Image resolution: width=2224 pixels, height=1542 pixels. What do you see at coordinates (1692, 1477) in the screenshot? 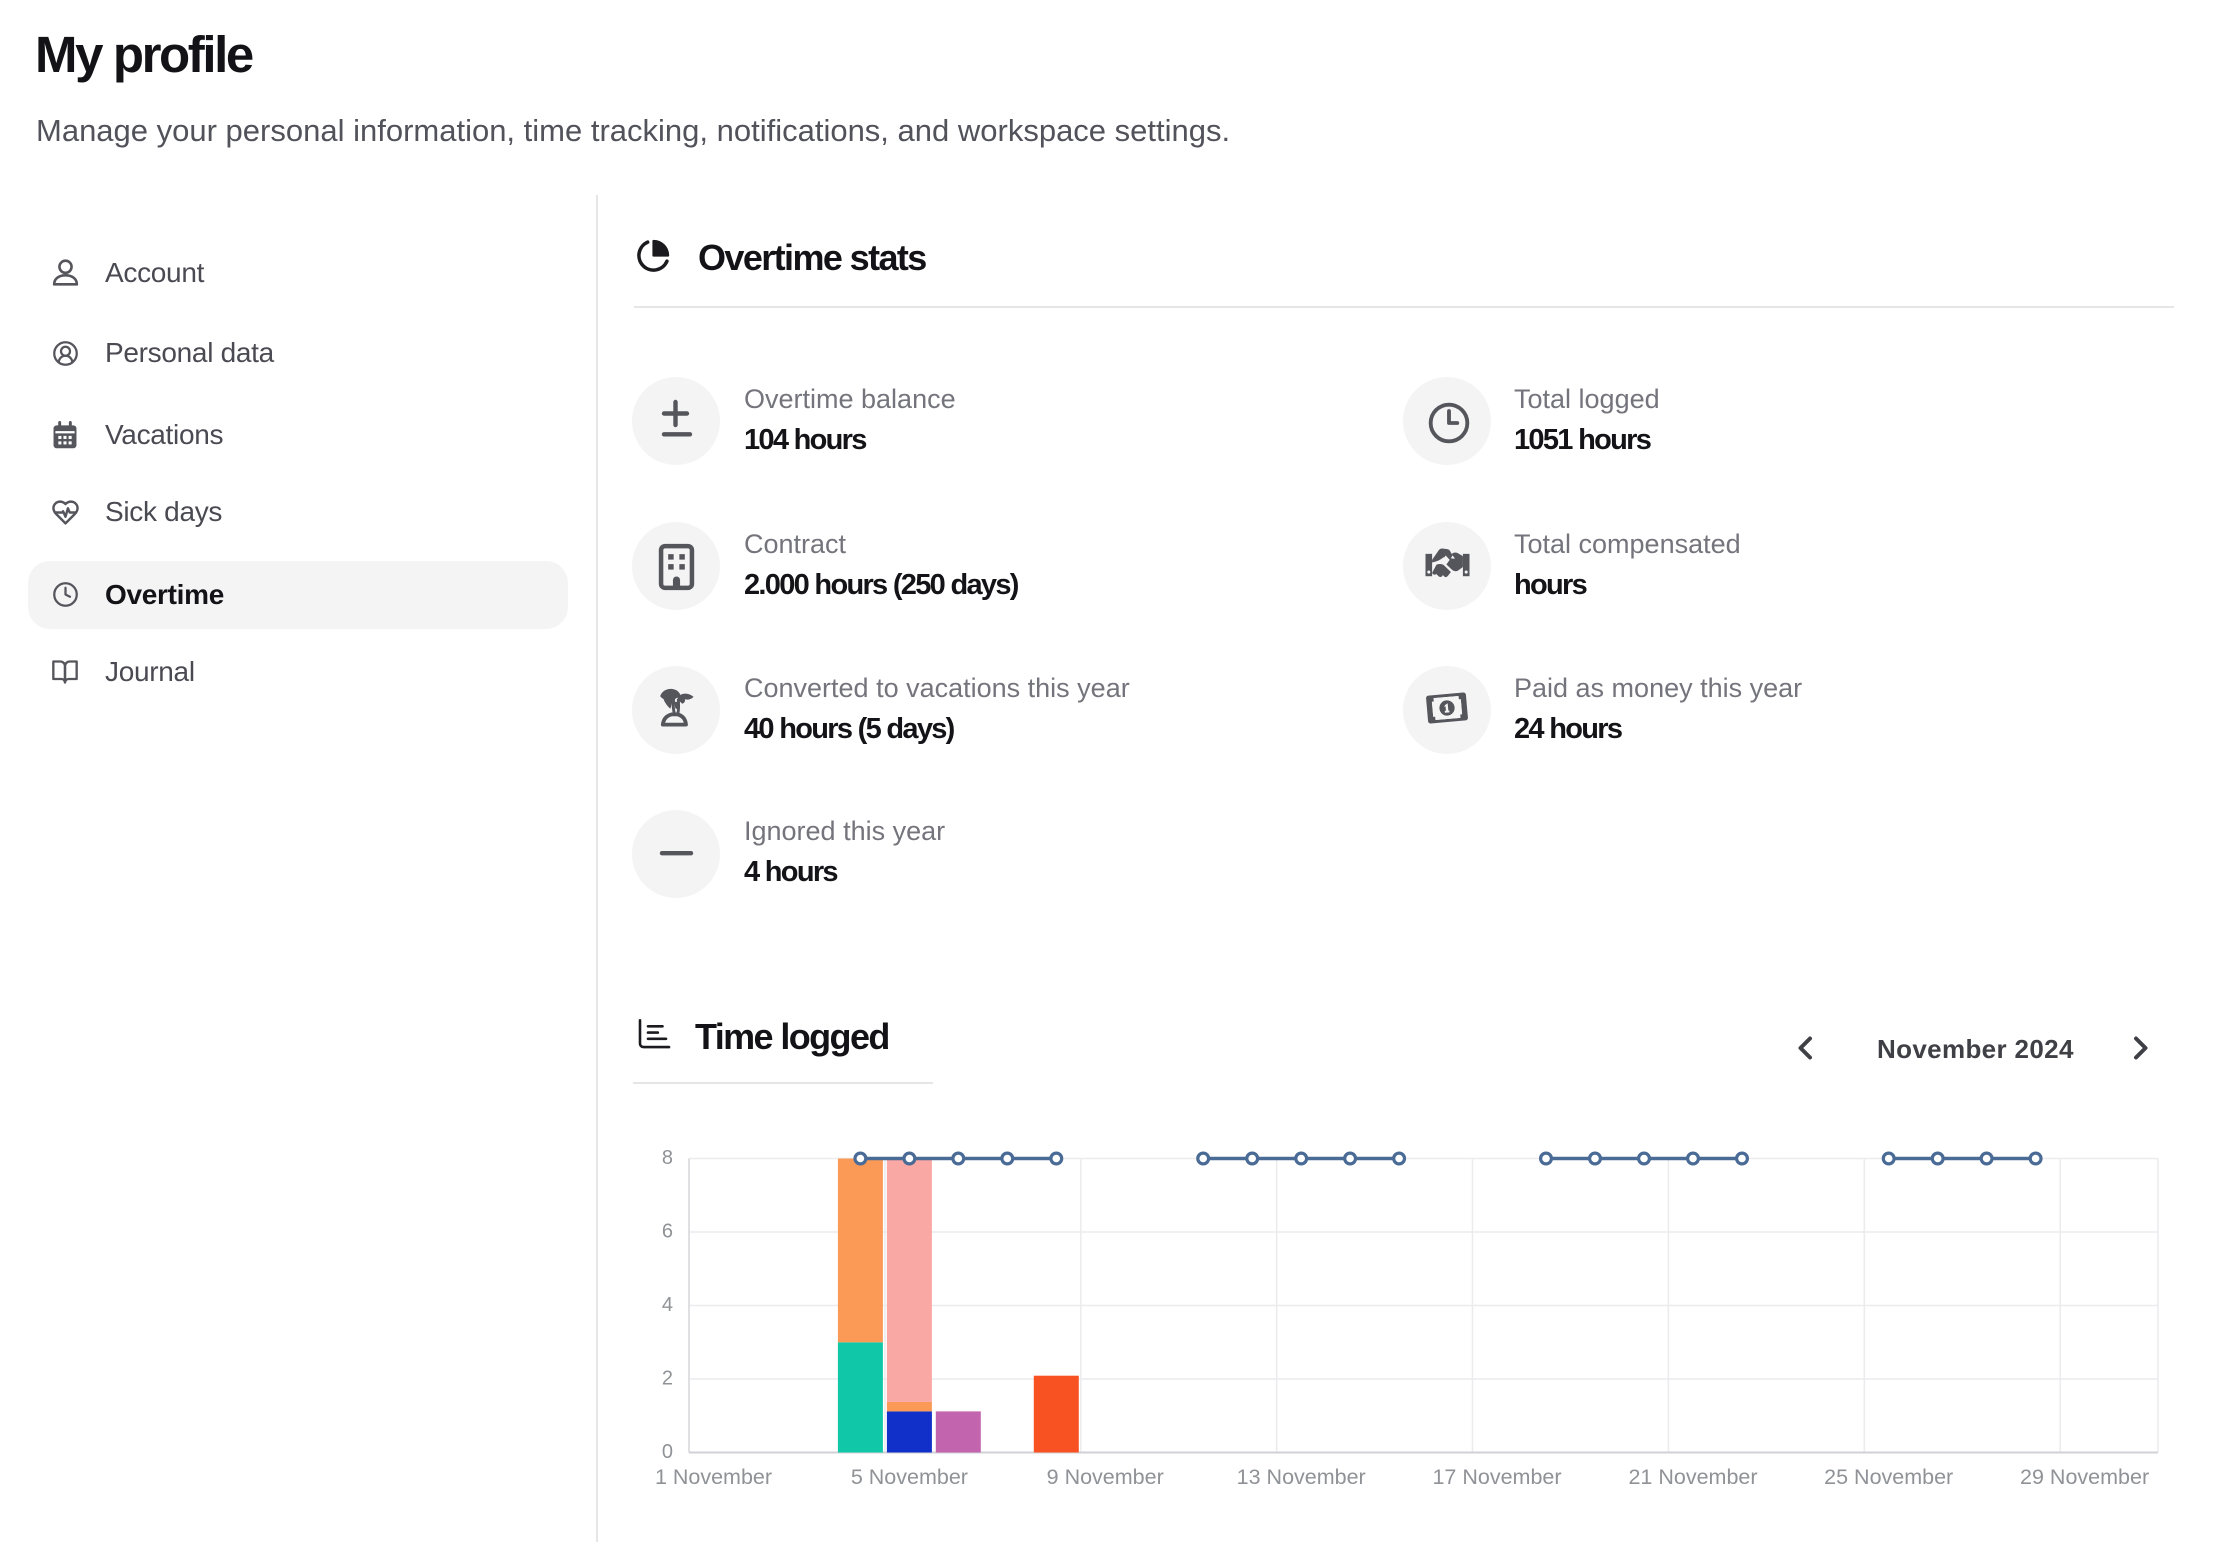
I see `svg-text: 21 November` at bounding box center [1692, 1477].